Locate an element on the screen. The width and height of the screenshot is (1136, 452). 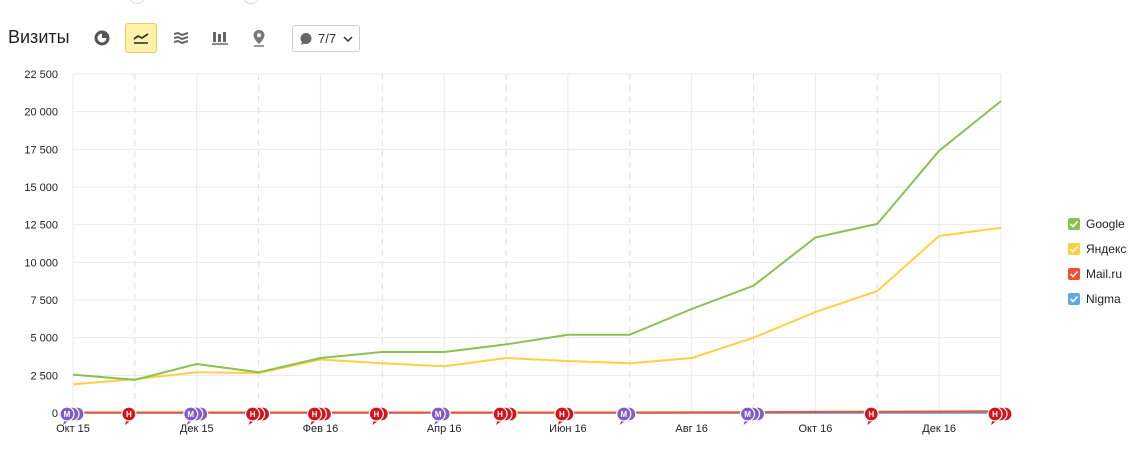
pie-chart-button is located at coordinates (102, 38).